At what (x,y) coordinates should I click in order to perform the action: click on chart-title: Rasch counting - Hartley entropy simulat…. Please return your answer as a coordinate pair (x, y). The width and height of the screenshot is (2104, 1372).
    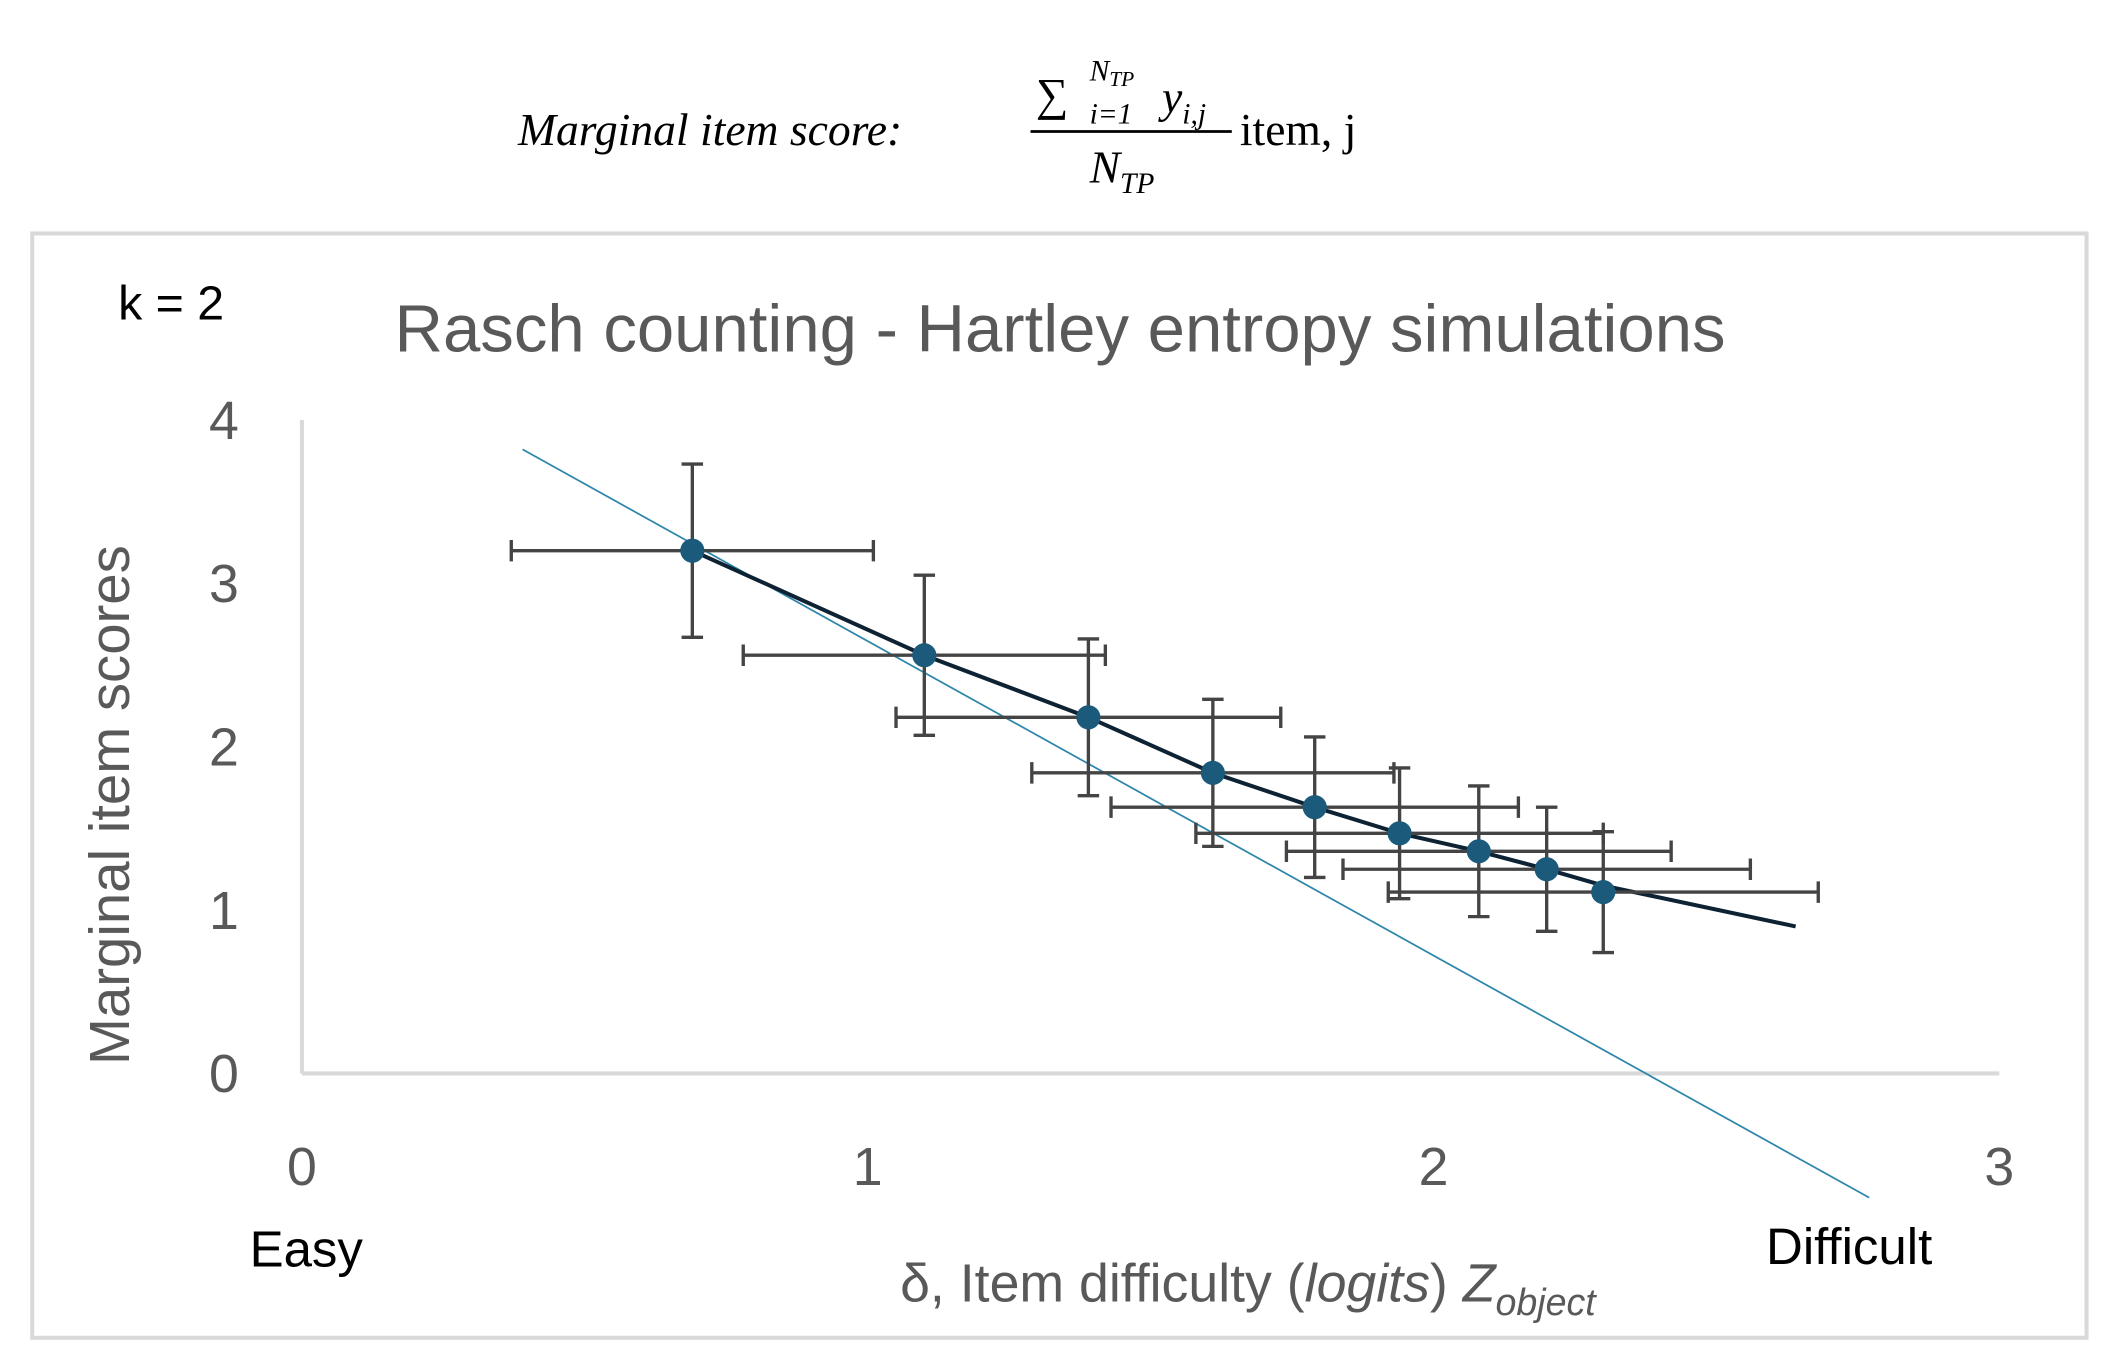
    Looking at the image, I should click on (1060, 329).